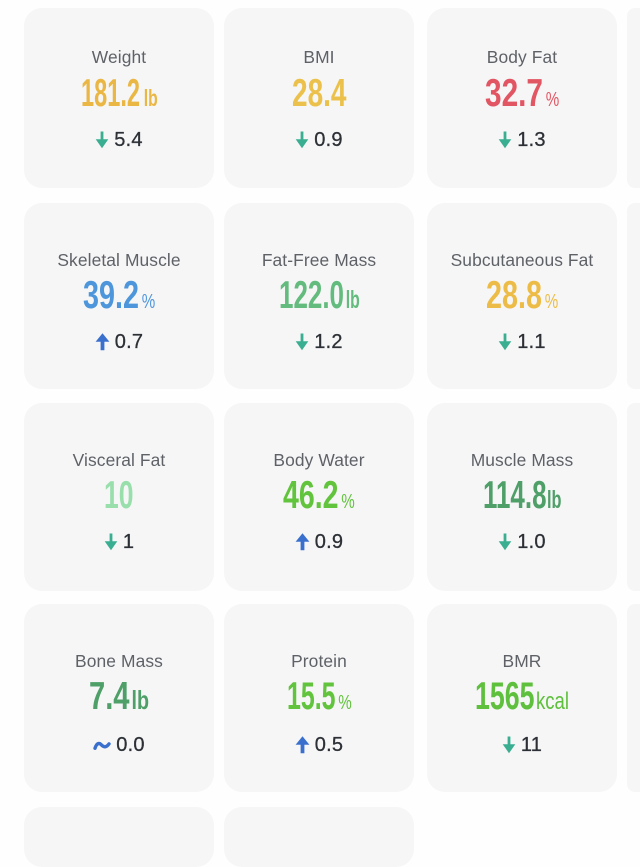 The width and height of the screenshot is (640, 867). Describe the element at coordinates (119, 495) in the screenshot. I see `svg-text: 10` at that location.